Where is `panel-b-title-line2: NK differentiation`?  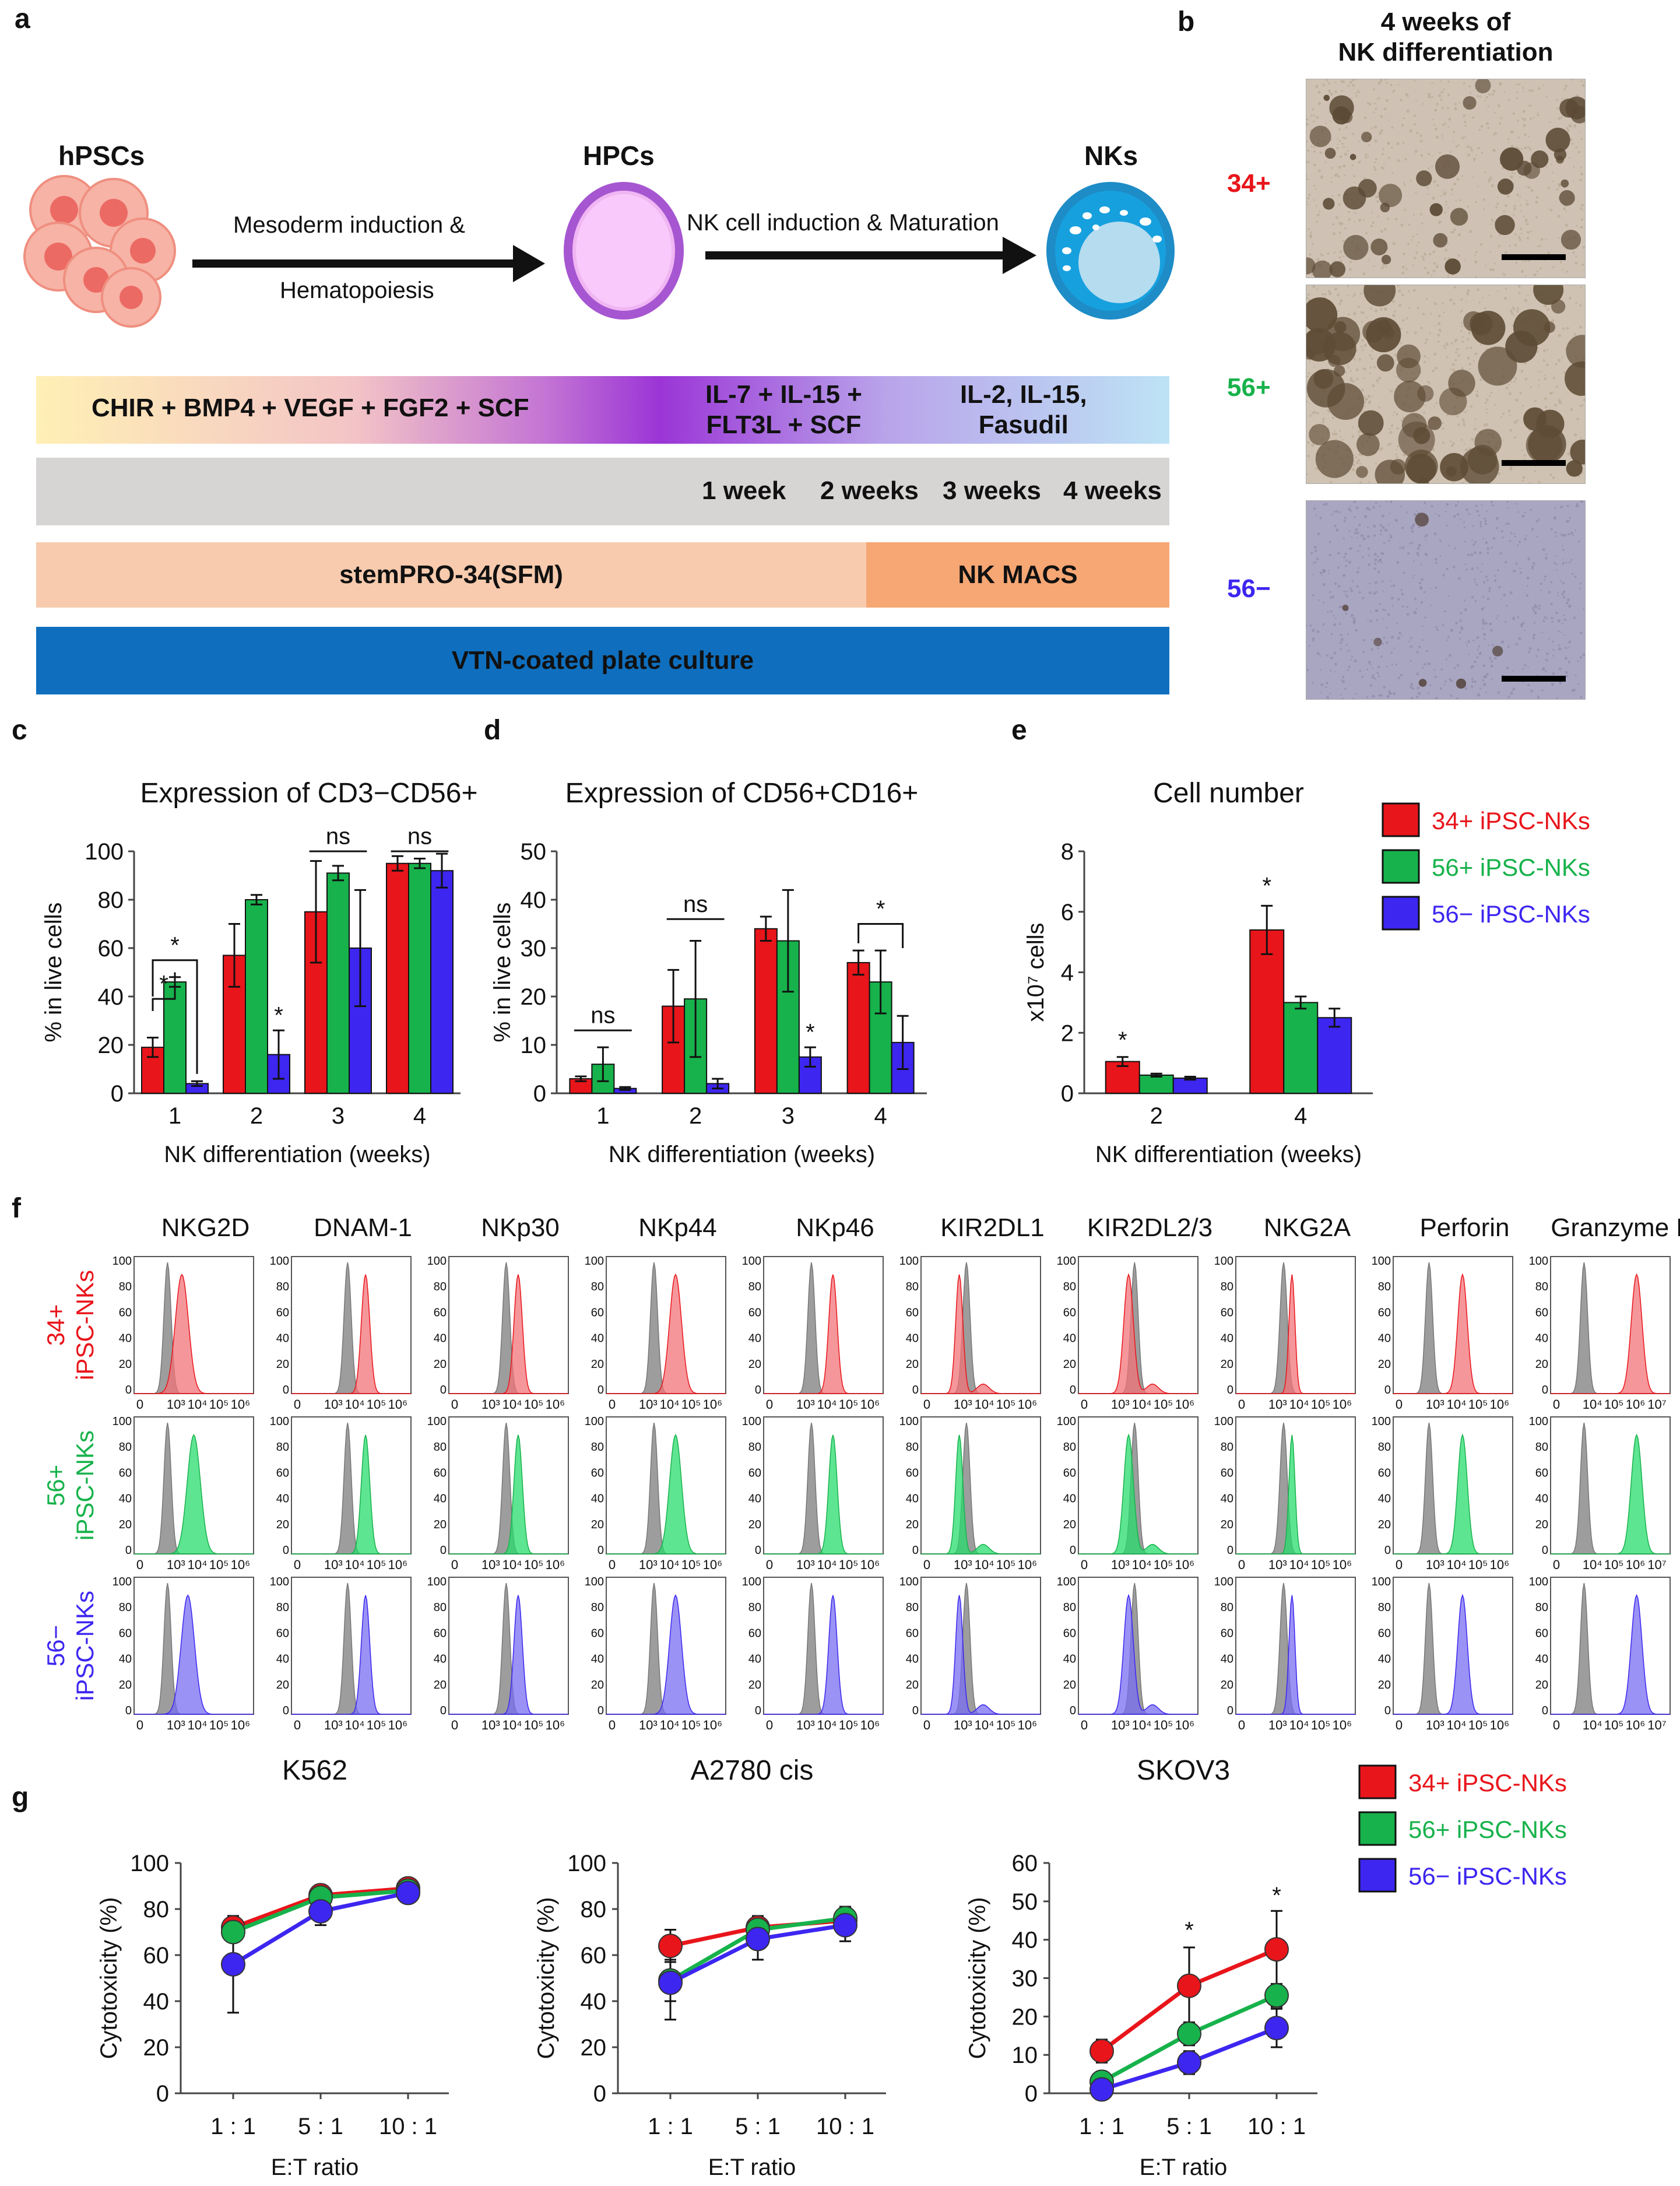
panel-b-title-line2: NK differentiation is located at coordinates (1446, 52).